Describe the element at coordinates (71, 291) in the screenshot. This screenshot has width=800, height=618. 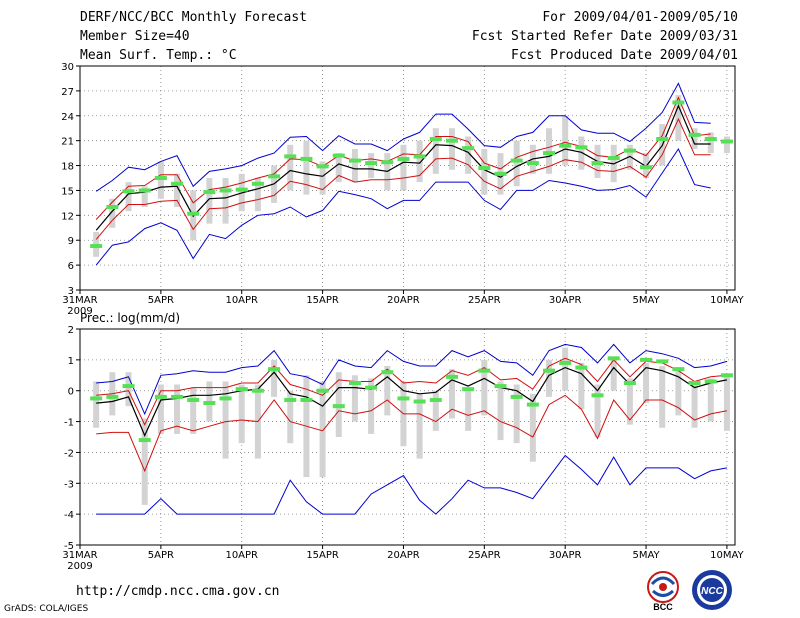
I see `y-tick-label: 3` at that location.